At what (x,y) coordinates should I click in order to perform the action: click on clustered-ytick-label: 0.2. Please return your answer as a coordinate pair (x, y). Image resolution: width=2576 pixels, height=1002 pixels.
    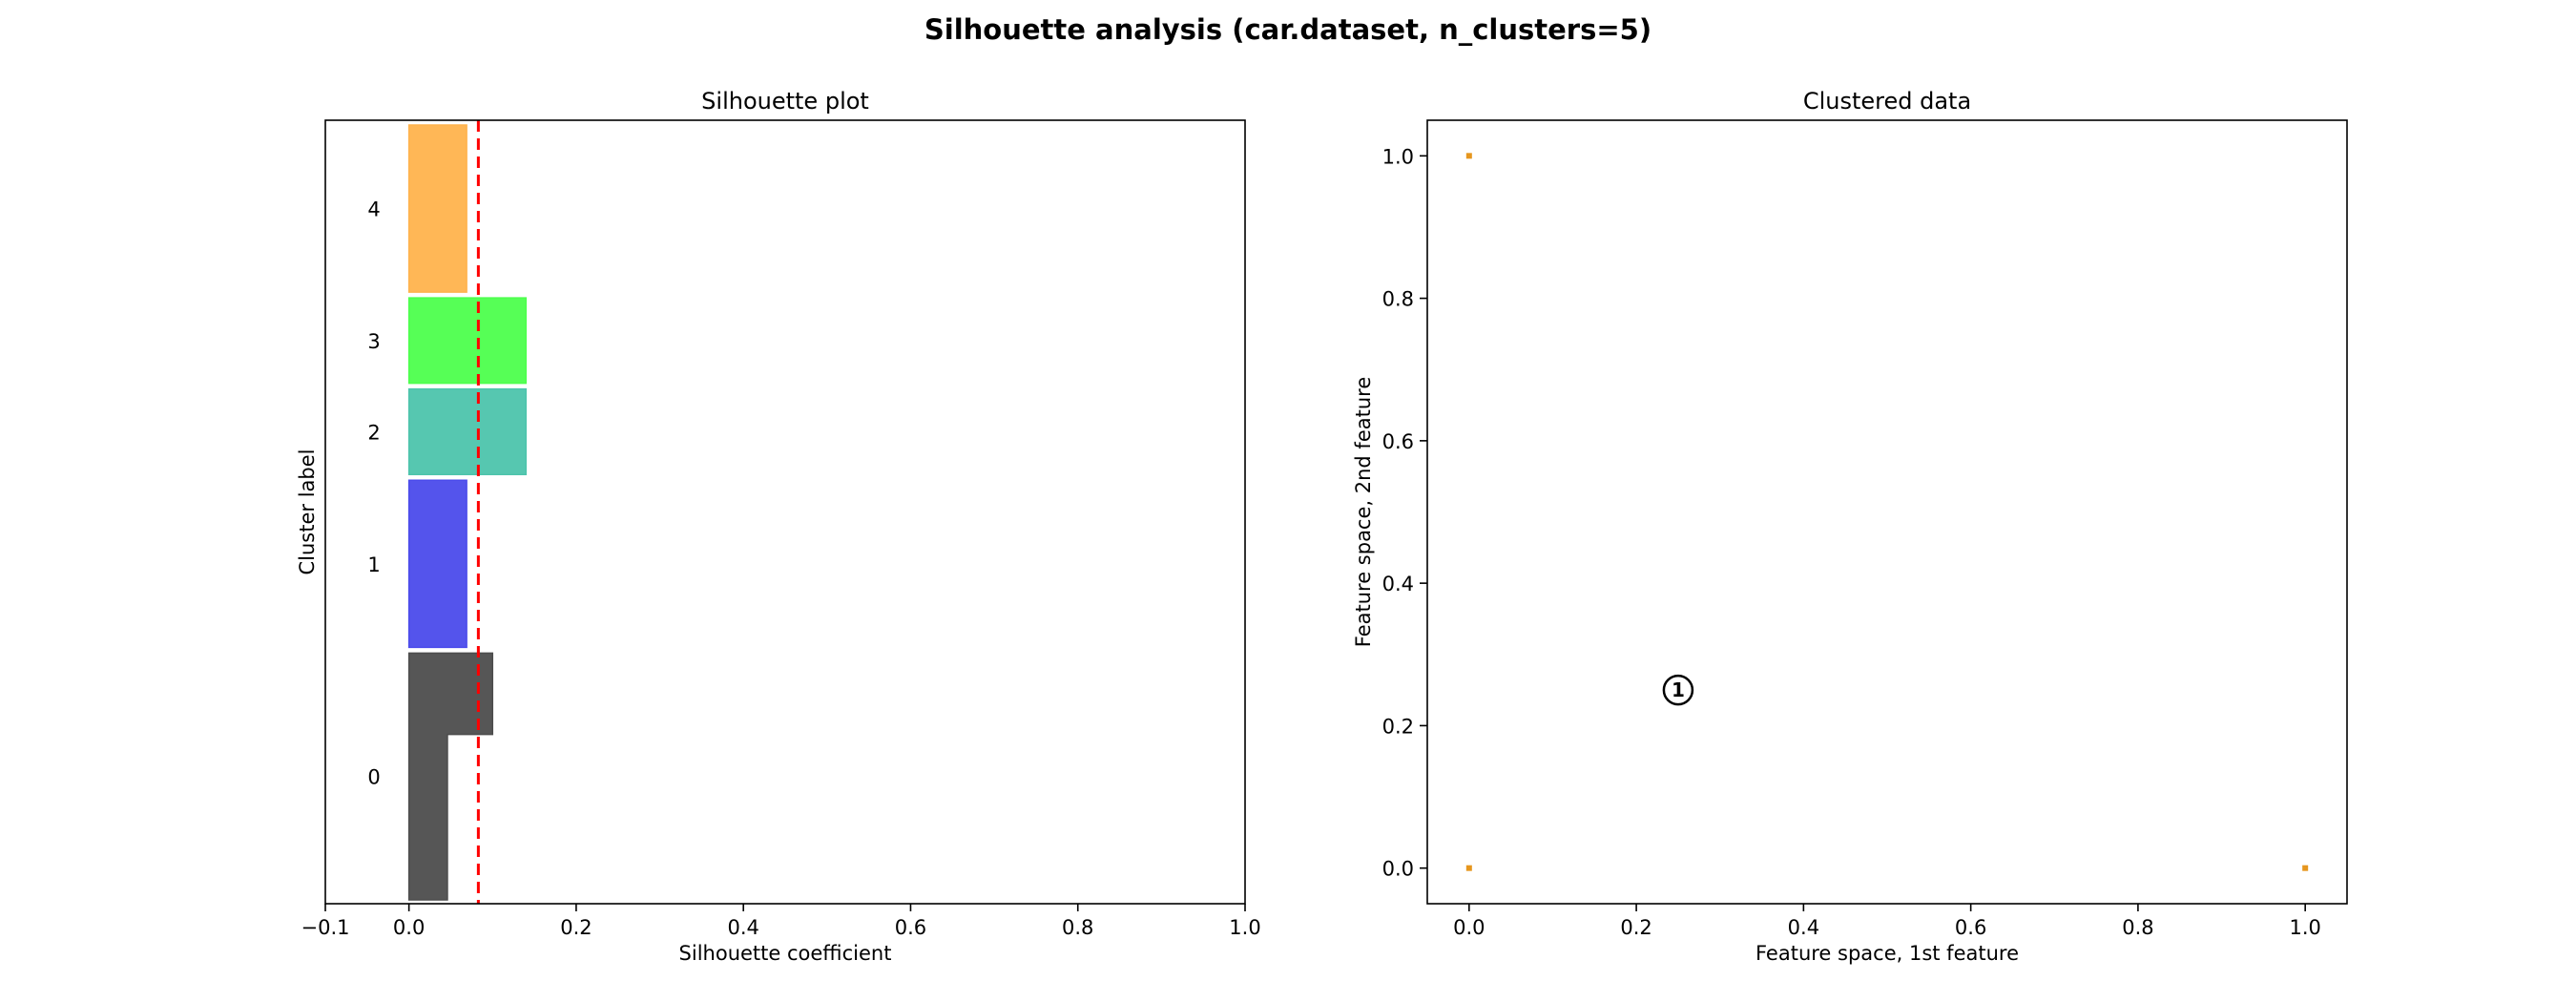
    Looking at the image, I should click on (1398, 726).